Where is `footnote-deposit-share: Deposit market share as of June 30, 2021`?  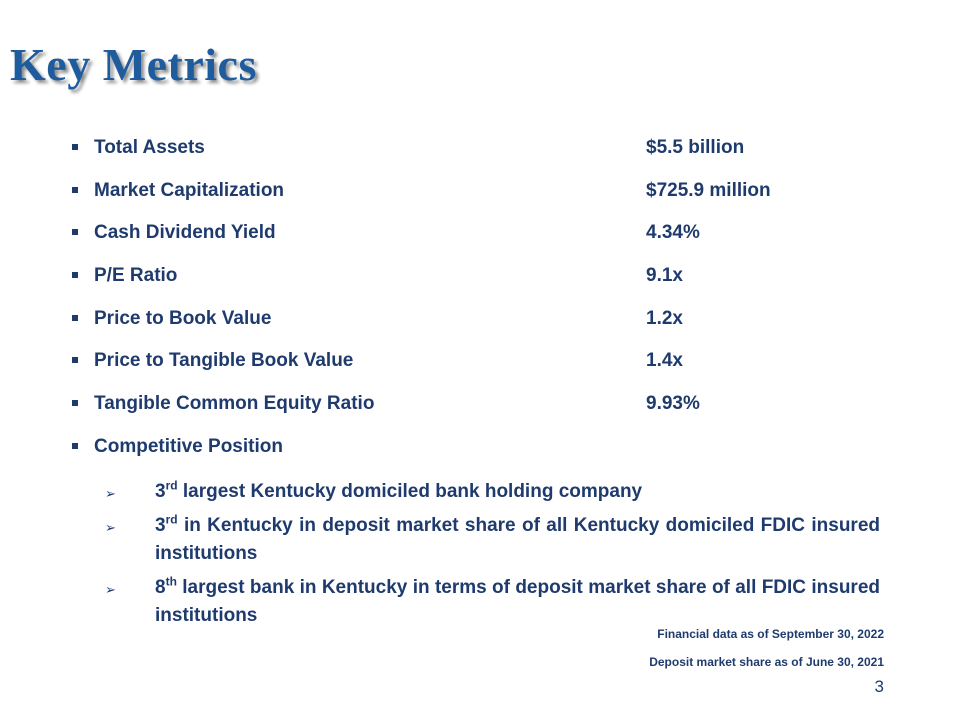
footnote-deposit-share: Deposit market share as of June 30, 2021 is located at coordinates (766, 662).